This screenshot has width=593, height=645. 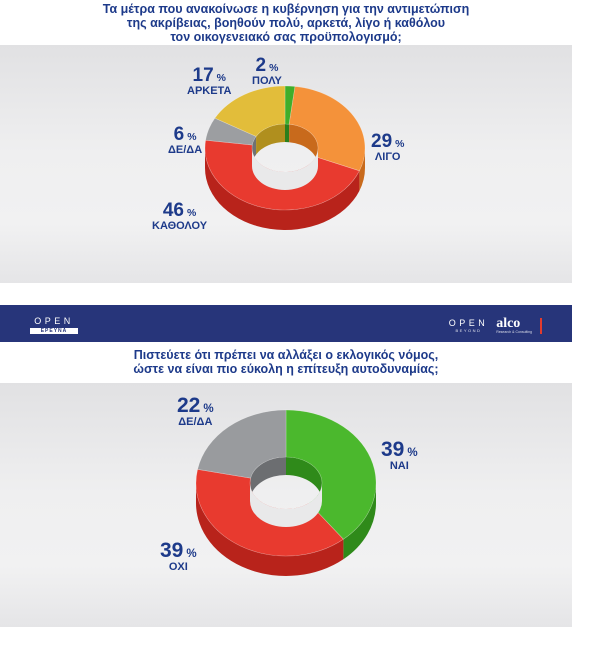 I want to click on cat-katholou: ΚΑΘΟΛΟΥ, so click(x=180, y=226).